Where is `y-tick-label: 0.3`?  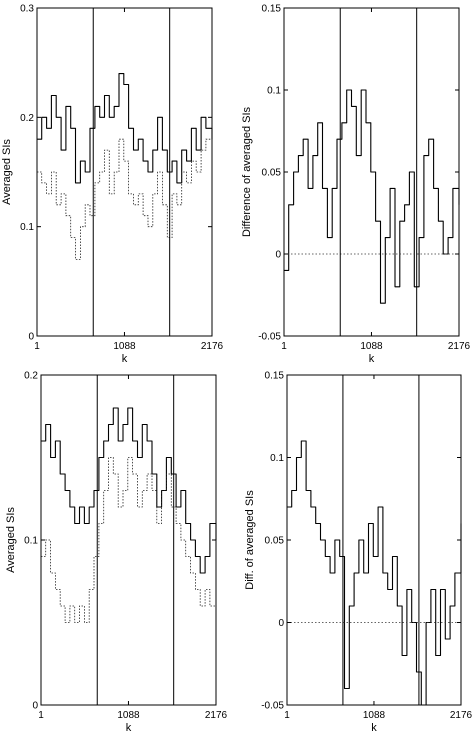
y-tick-label: 0.3 is located at coordinates (27, 9).